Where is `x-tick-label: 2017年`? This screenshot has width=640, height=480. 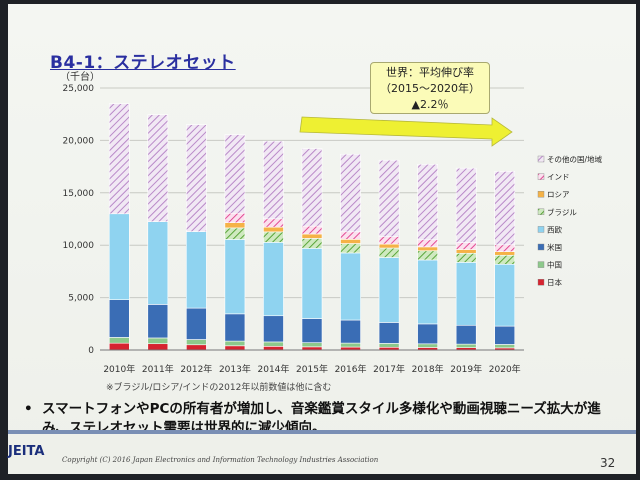 x-tick-label: 2017年 is located at coordinates (389, 369).